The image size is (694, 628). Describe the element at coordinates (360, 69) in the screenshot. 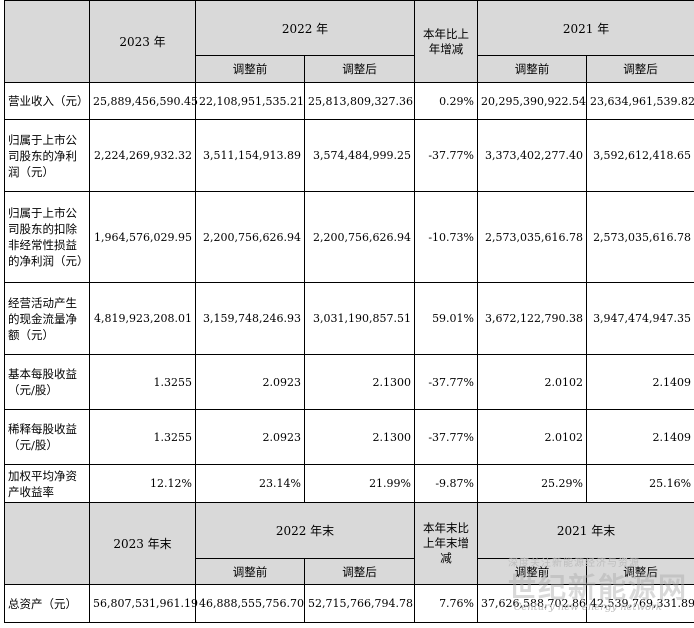

I see `header-2022-after: 调整后` at that location.